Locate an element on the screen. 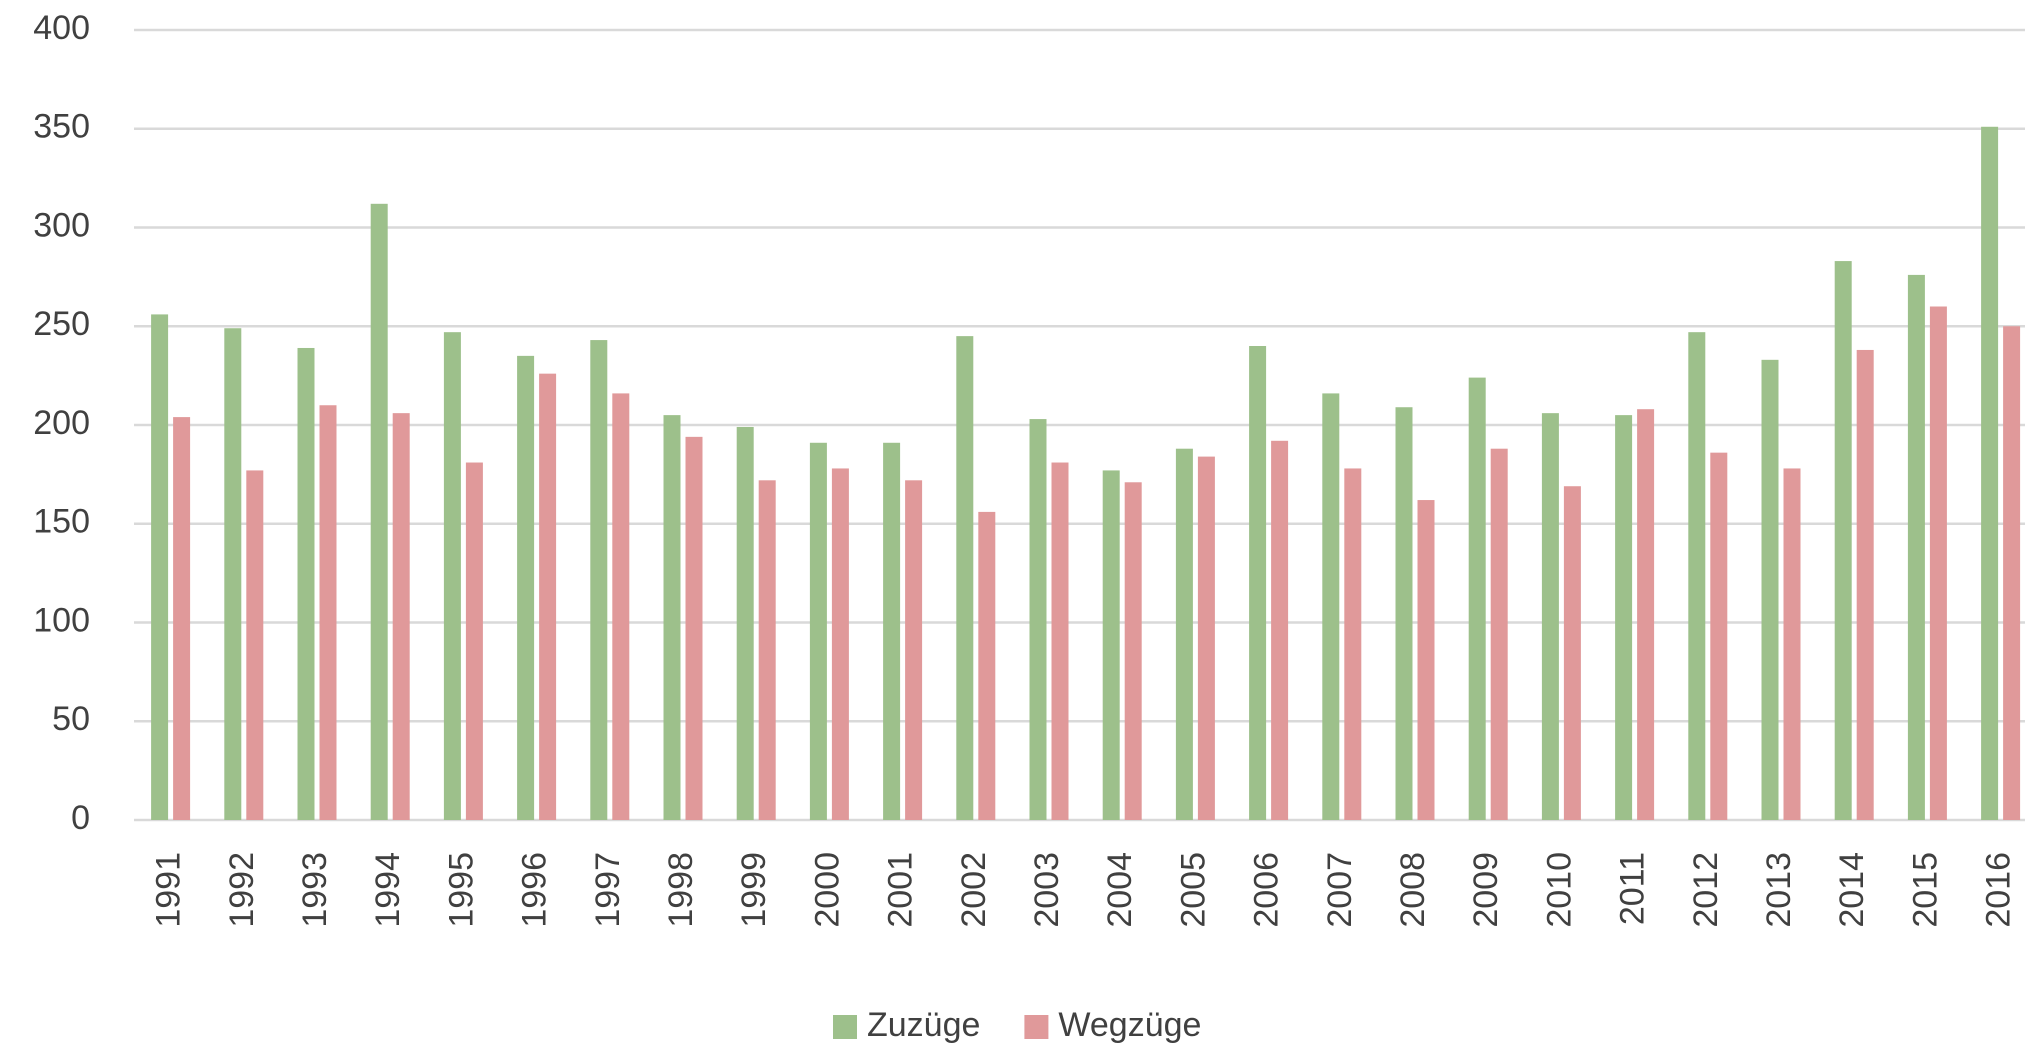 This screenshot has height=1049, width=2025. x-tick-label: 2000 is located at coordinates (827, 890).